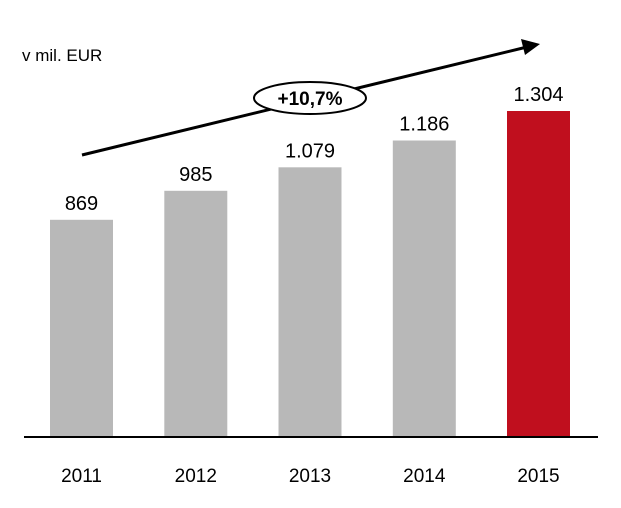 The height and width of the screenshot is (508, 621). What do you see at coordinates (310, 151) in the screenshot?
I see `data-label-2013: 1.079` at bounding box center [310, 151].